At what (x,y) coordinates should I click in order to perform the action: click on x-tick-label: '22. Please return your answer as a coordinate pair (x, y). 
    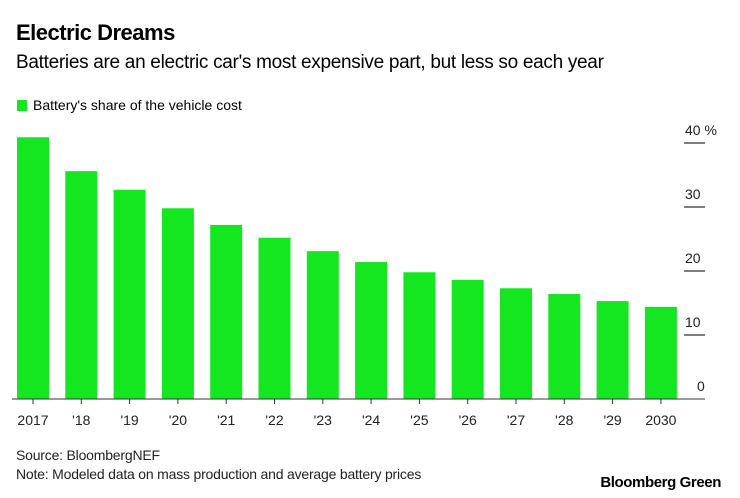
    Looking at the image, I should click on (274, 420).